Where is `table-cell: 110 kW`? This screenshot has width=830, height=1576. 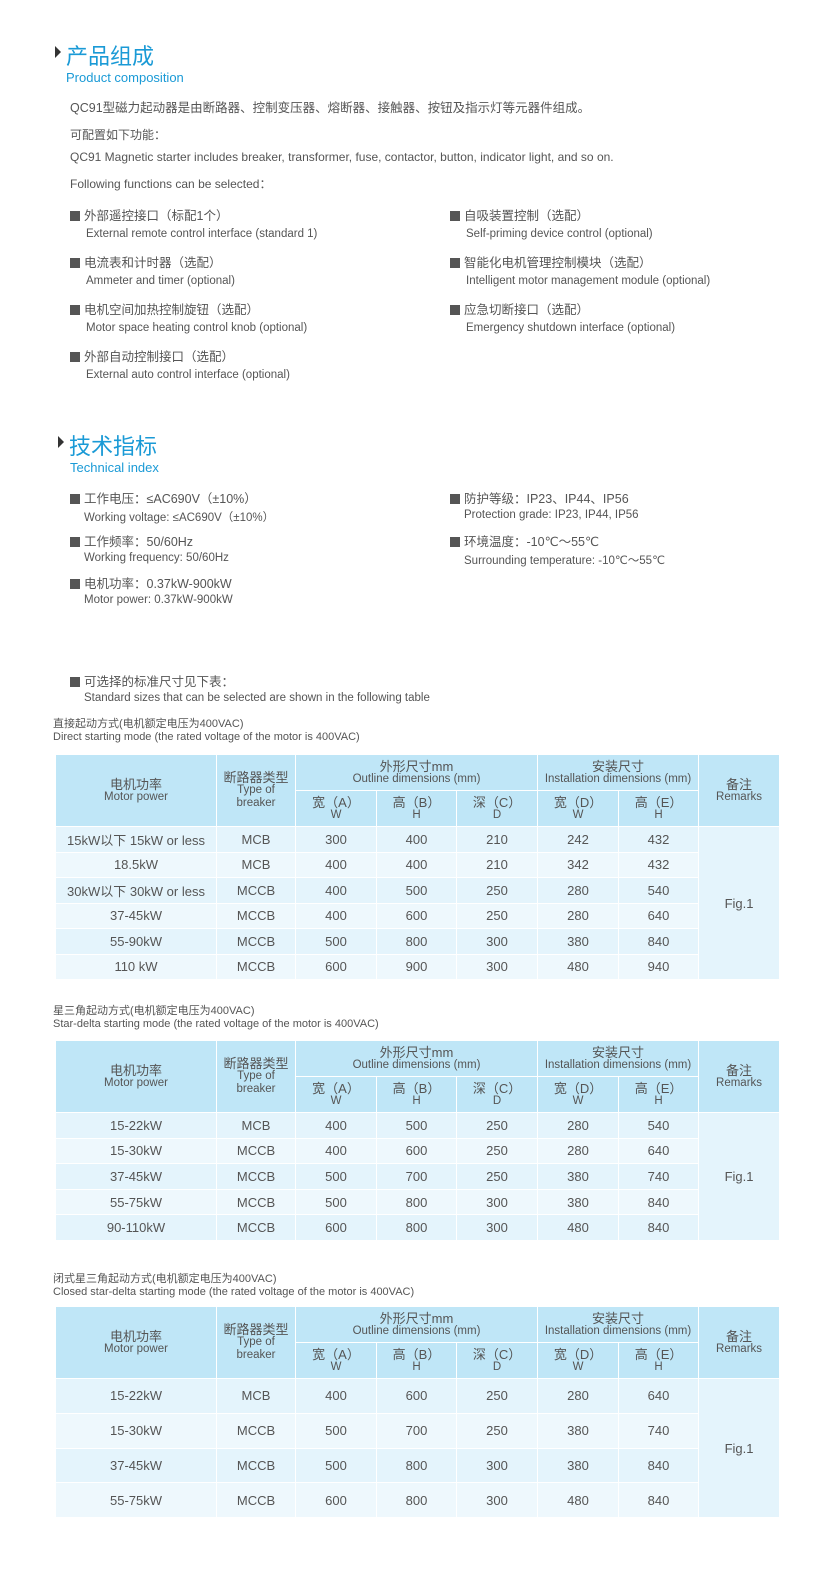 table-cell: 110 kW is located at coordinates (136, 966).